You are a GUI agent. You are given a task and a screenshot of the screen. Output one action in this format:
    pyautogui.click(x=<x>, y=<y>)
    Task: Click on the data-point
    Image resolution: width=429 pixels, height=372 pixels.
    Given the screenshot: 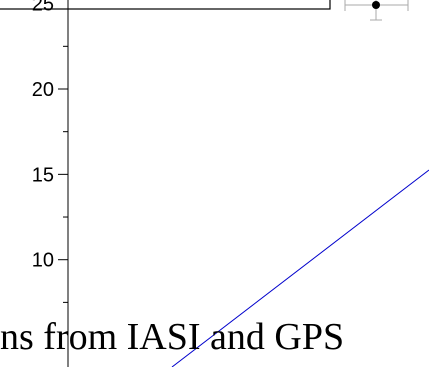 What is the action you would take?
    pyautogui.click(x=376, y=5)
    